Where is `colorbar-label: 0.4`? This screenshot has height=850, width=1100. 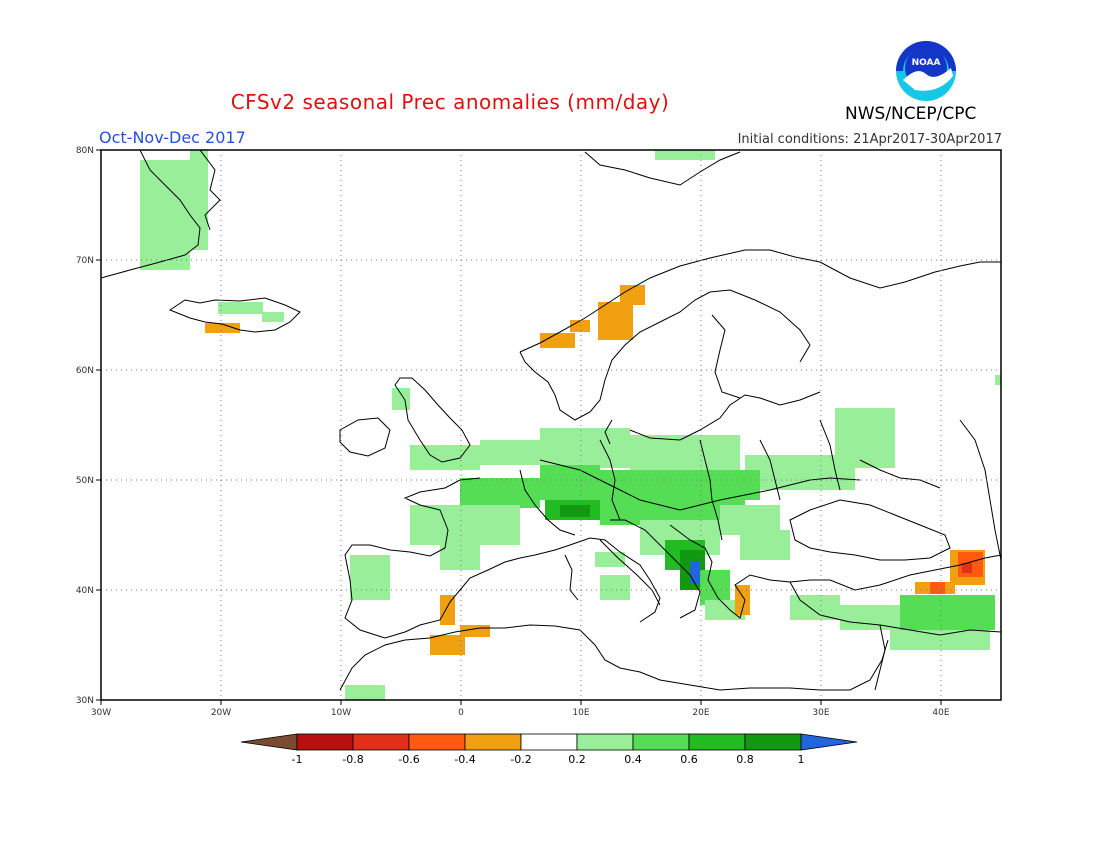
colorbar-label: 0.4 is located at coordinates (633, 759).